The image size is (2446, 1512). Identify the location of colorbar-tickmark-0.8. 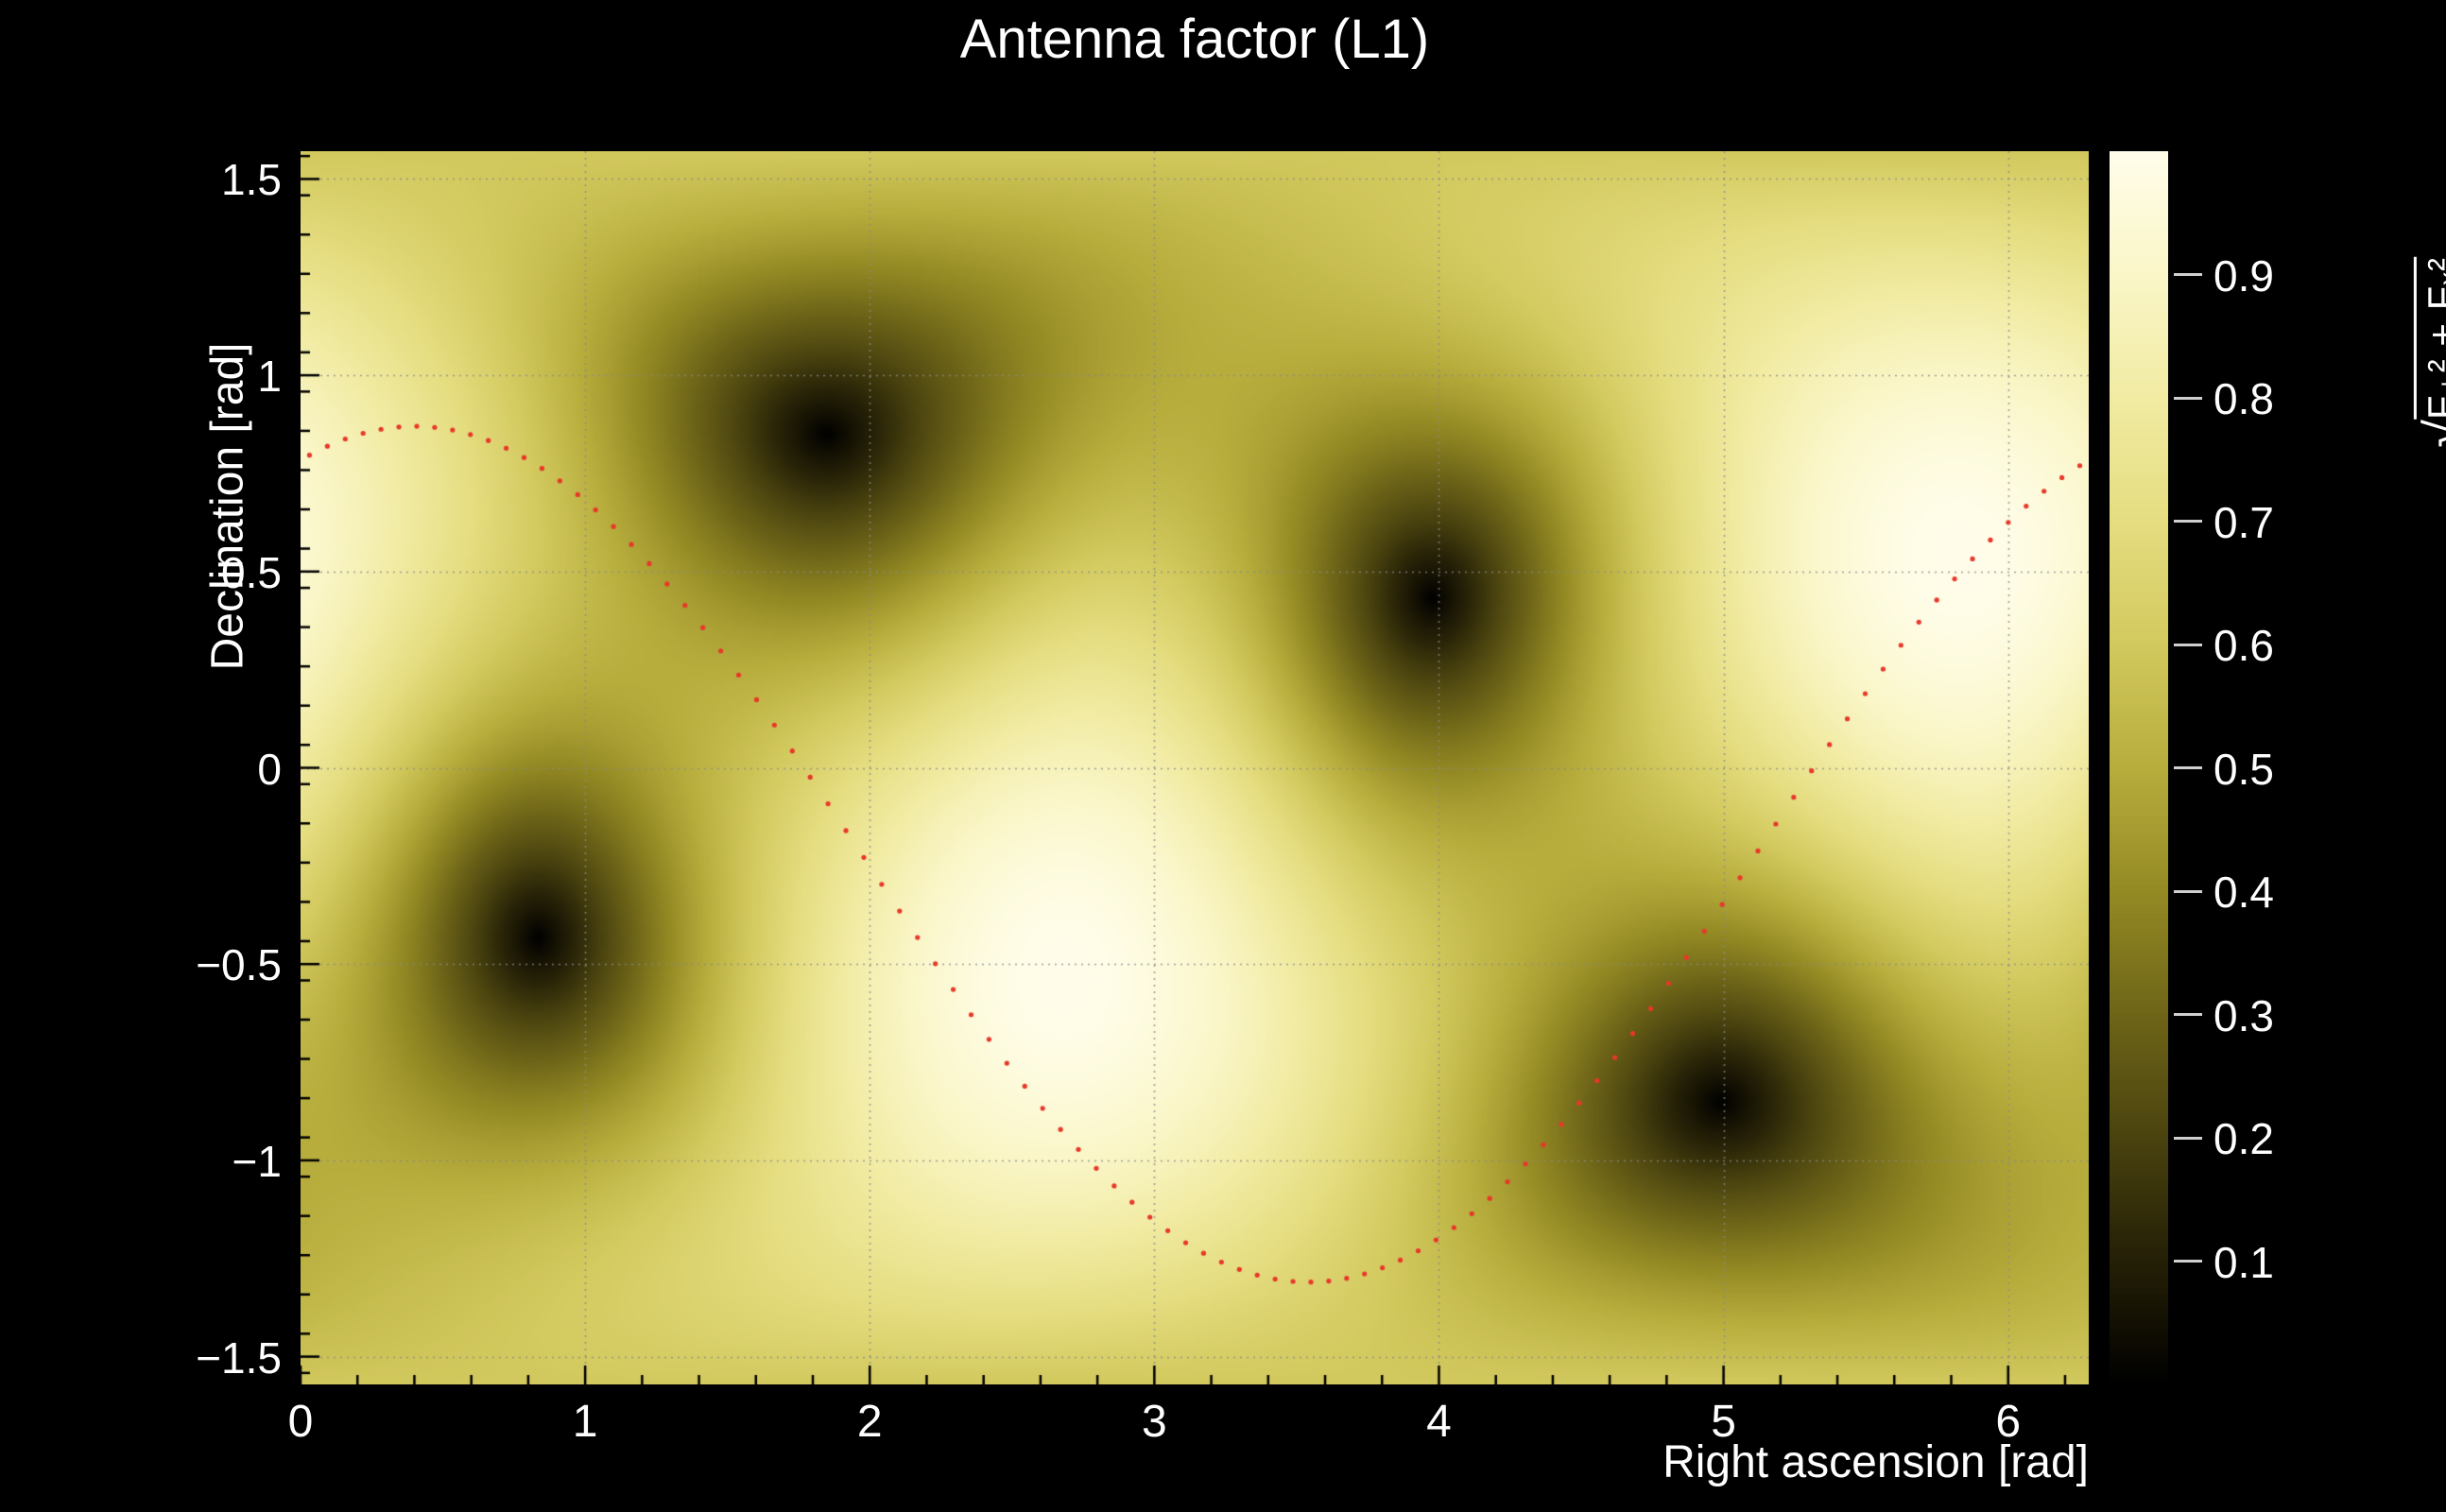
(2188, 398).